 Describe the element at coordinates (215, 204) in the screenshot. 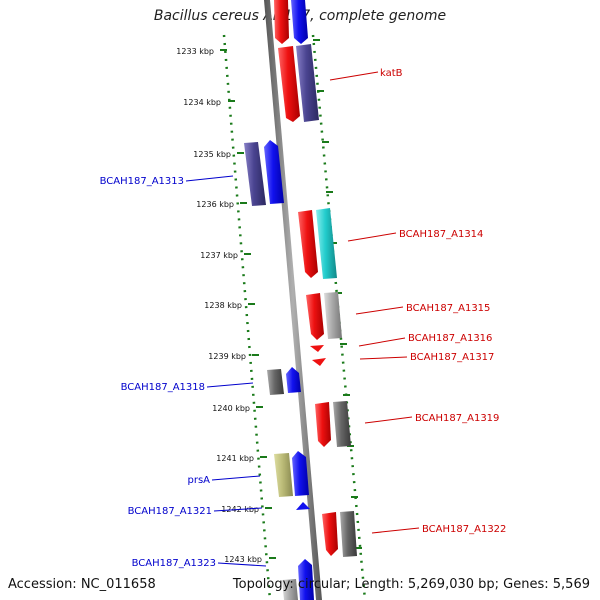

I see `tick-label: 1236 kbp` at that location.